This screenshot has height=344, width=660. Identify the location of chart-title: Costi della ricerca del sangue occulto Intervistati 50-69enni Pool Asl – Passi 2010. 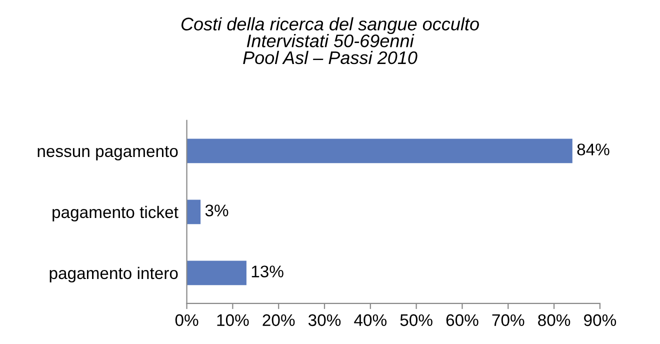
(330, 40).